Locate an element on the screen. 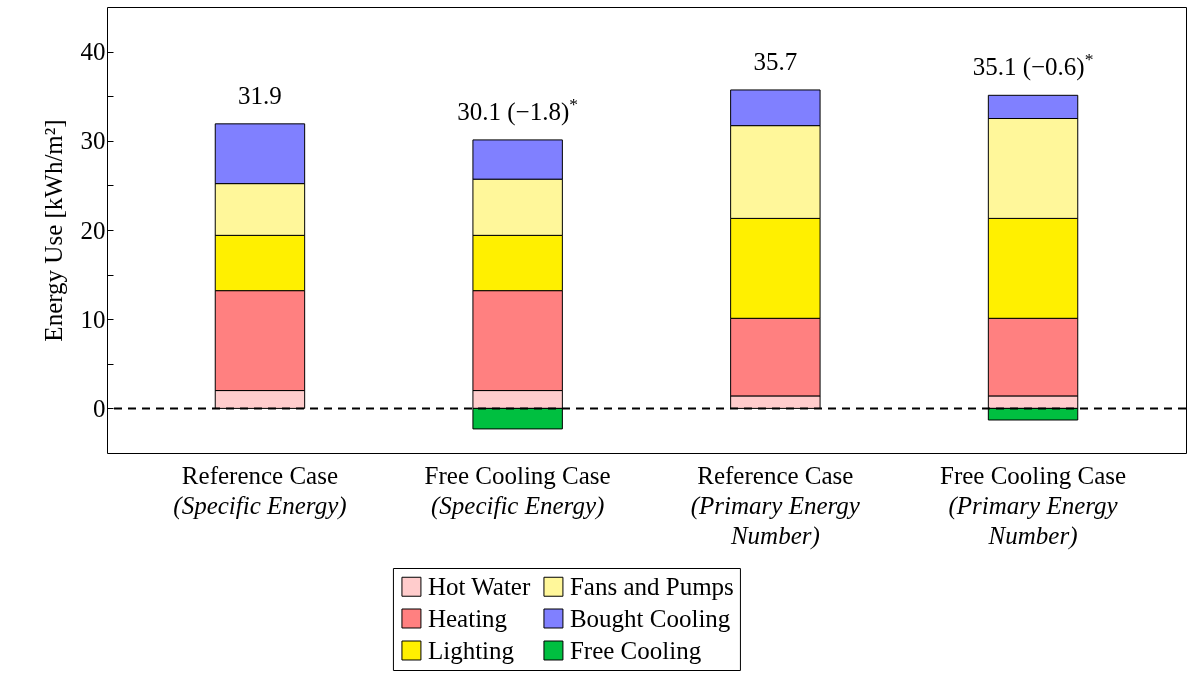 This screenshot has height=697, width=1194. y-tick-label: 10 is located at coordinates (93, 319).